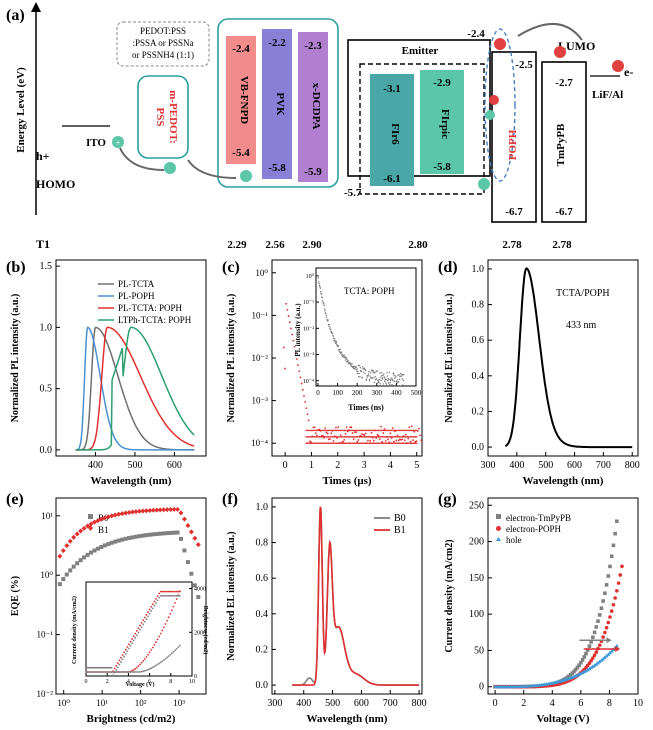 The height and width of the screenshot is (730, 653). I want to click on chart-f-ylabel: Normalized EL intensity (a.u.), so click(231, 595).